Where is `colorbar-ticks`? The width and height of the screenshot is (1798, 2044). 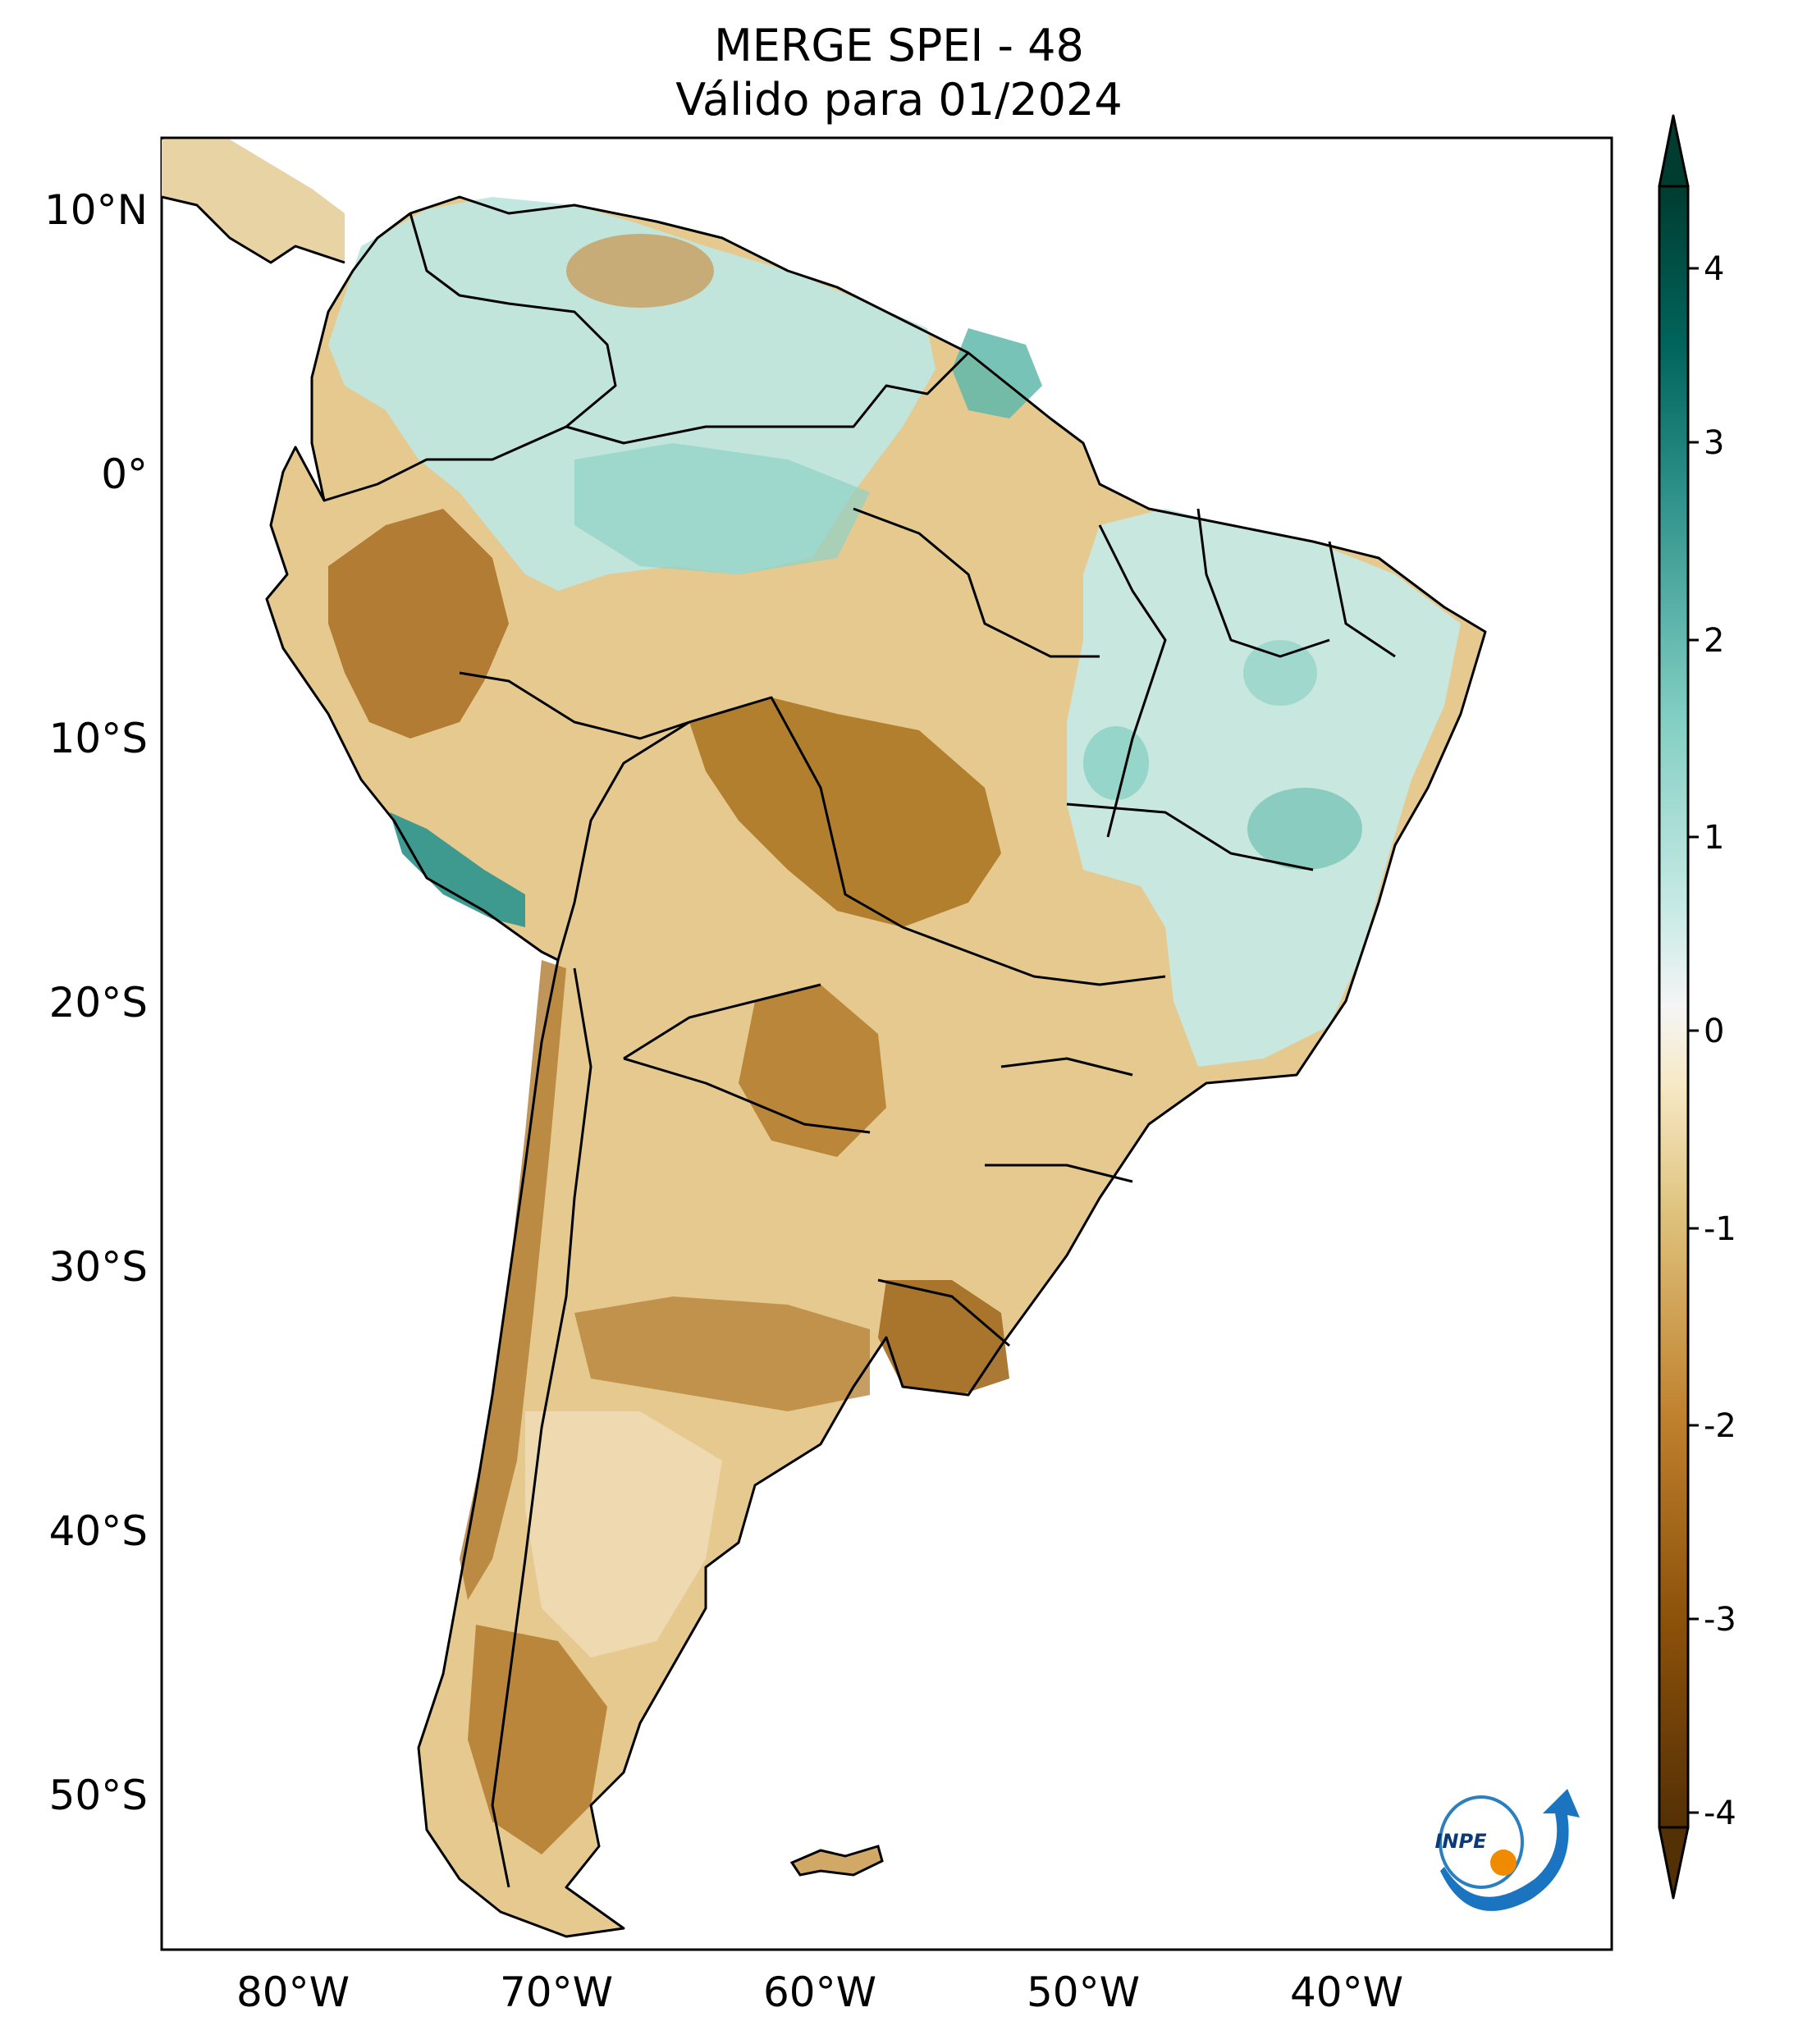
colorbar-ticks is located at coordinates (1693, 1040).